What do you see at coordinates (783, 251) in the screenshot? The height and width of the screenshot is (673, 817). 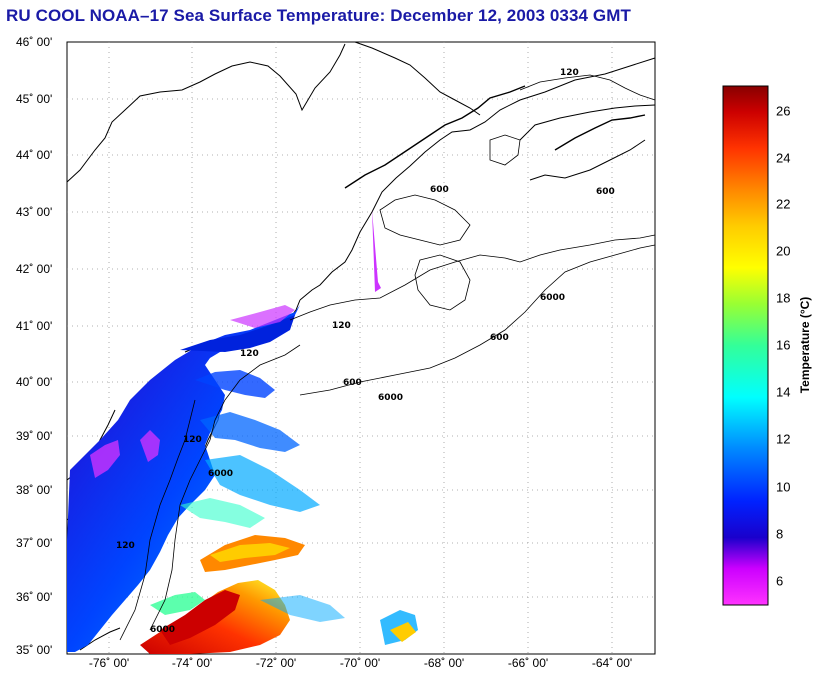 I see `colorbar-tick: 20` at bounding box center [783, 251].